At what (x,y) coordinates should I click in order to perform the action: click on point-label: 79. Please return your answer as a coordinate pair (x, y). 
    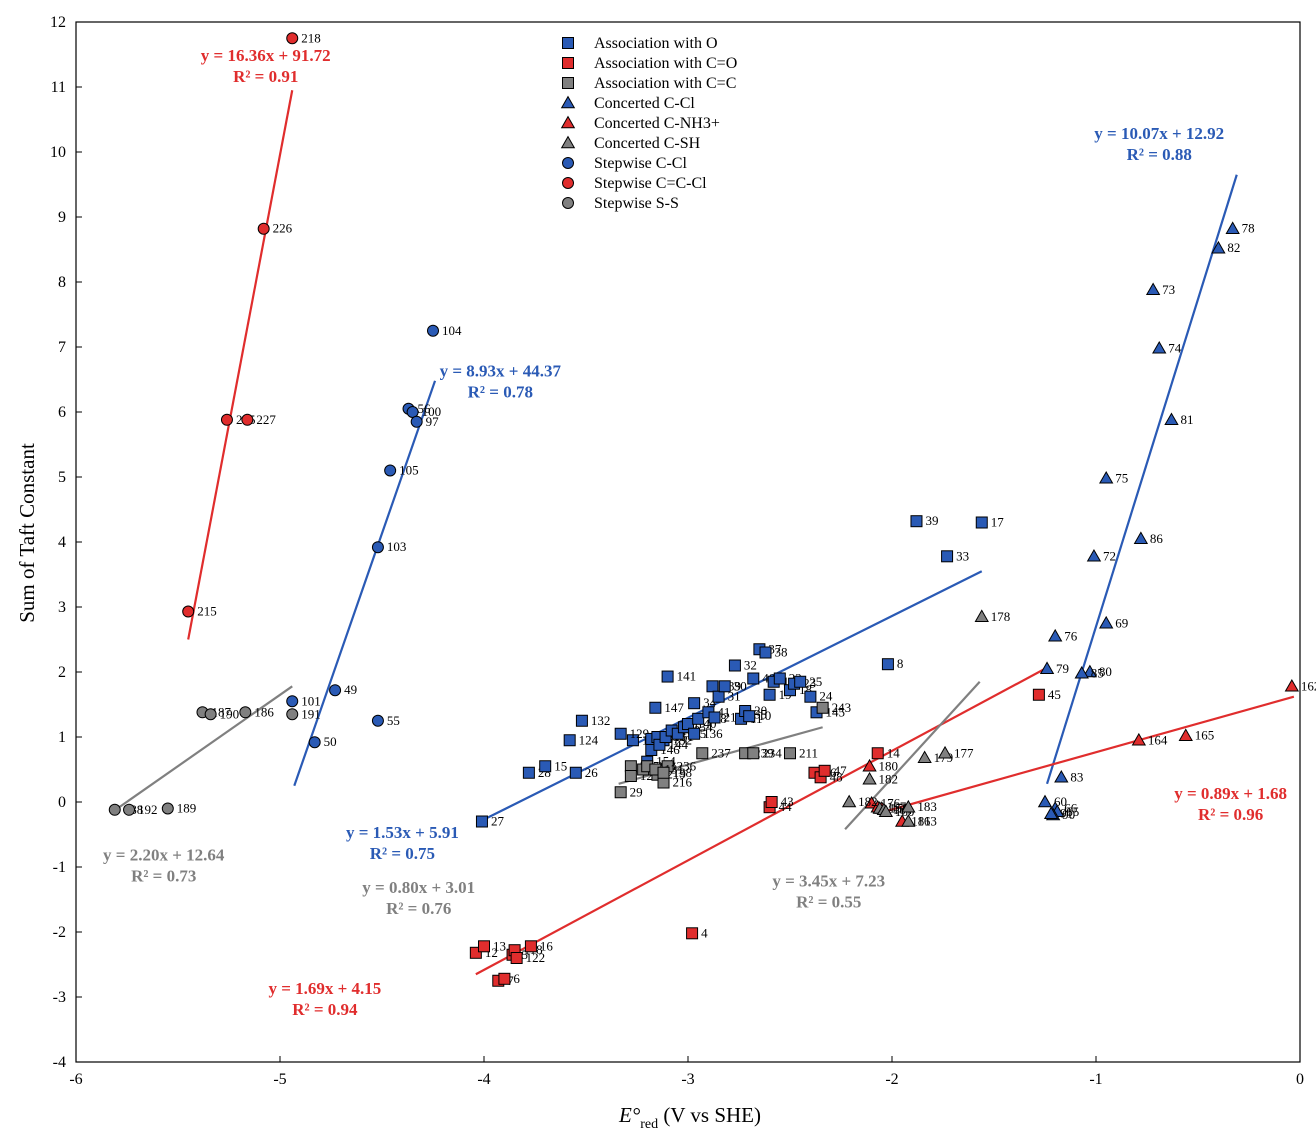
    Looking at the image, I should click on (1062, 668).